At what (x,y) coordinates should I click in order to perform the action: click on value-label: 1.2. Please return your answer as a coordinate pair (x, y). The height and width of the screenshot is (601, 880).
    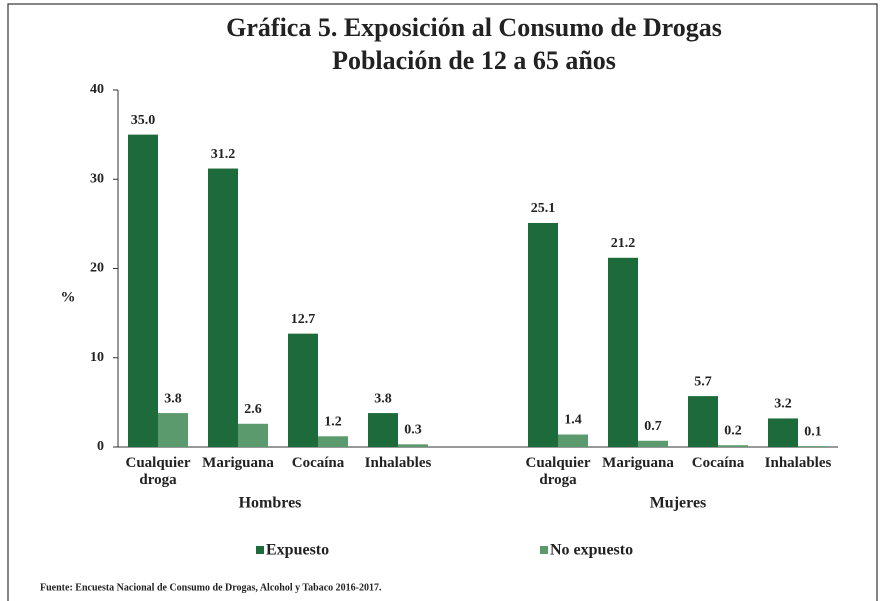
    Looking at the image, I should click on (333, 422).